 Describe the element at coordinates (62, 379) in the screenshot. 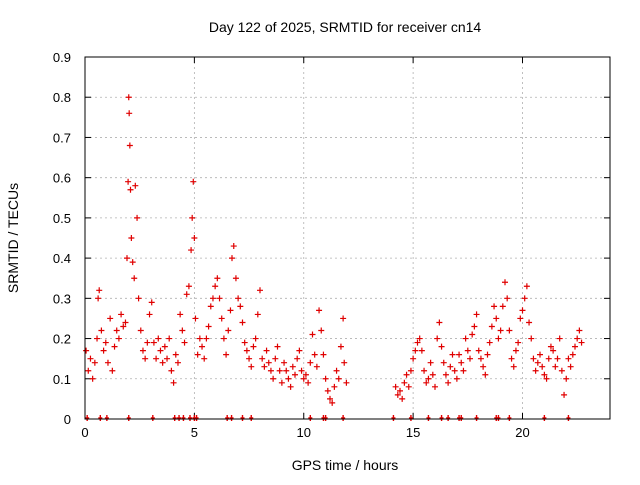

I see `y-tick-label: 0.1` at that location.